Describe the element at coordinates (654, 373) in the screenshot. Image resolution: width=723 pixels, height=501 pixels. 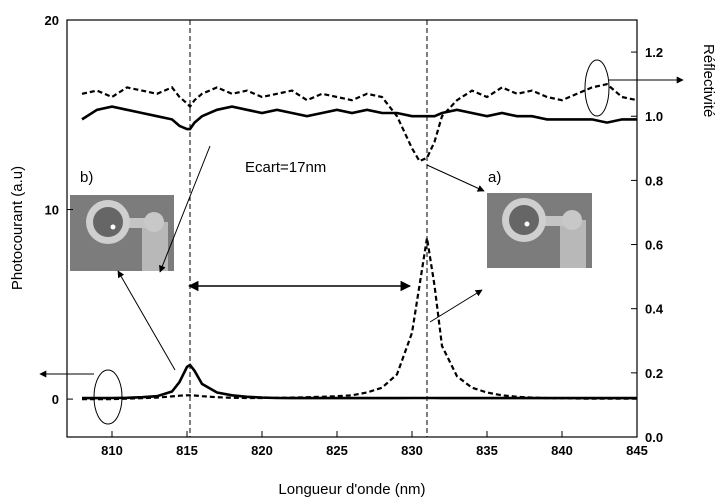
I see `y2-tick-label: 0.2` at that location.